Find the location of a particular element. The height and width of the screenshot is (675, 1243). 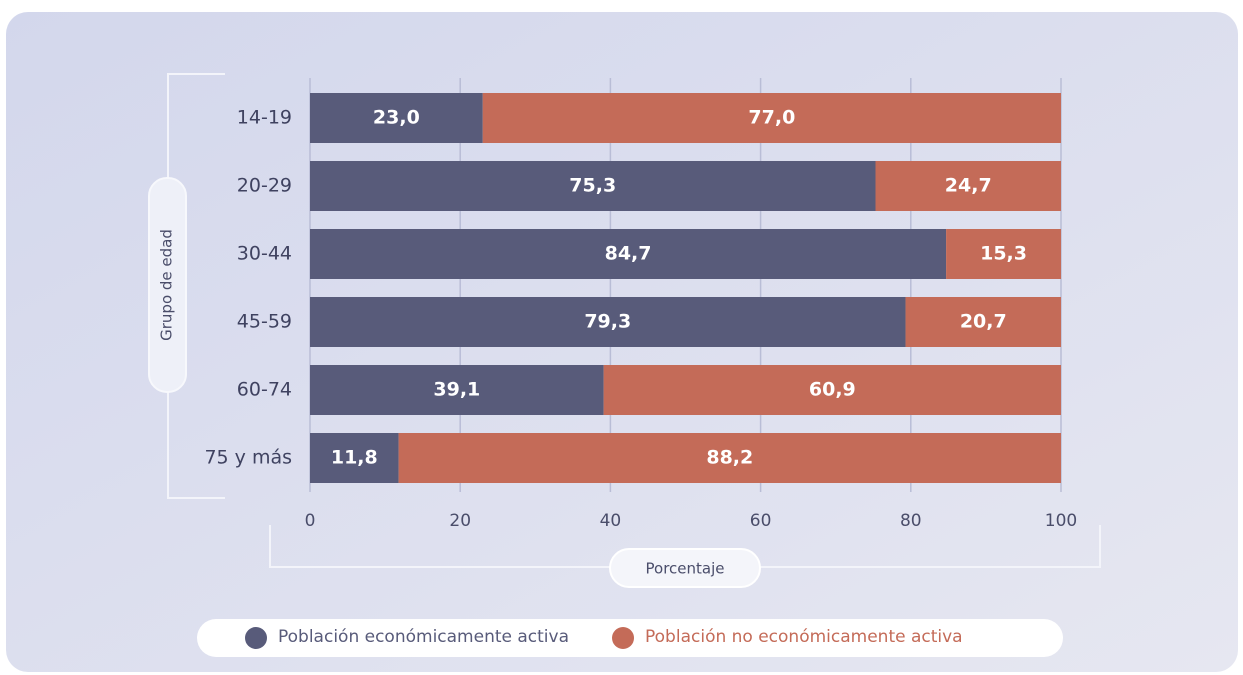

x-tick-label: 0 is located at coordinates (310, 521).